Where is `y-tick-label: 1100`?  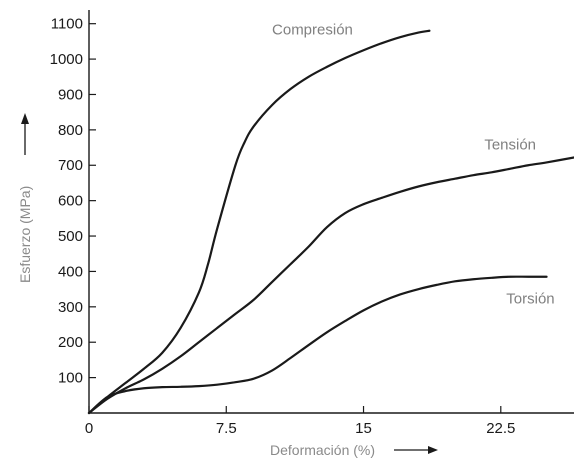 y-tick-label: 1100 is located at coordinates (67, 24).